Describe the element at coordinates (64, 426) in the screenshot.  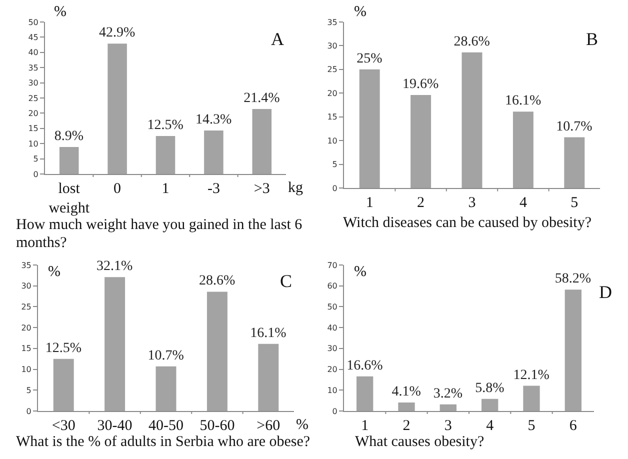
I see `x-tick-label: <30` at that location.